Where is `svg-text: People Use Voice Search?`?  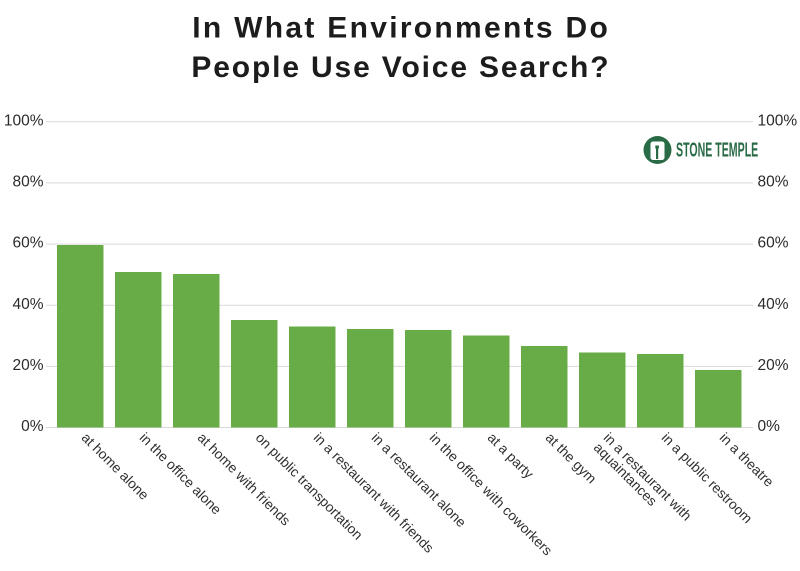
svg-text: People Use Voice Search? is located at coordinates (400, 67).